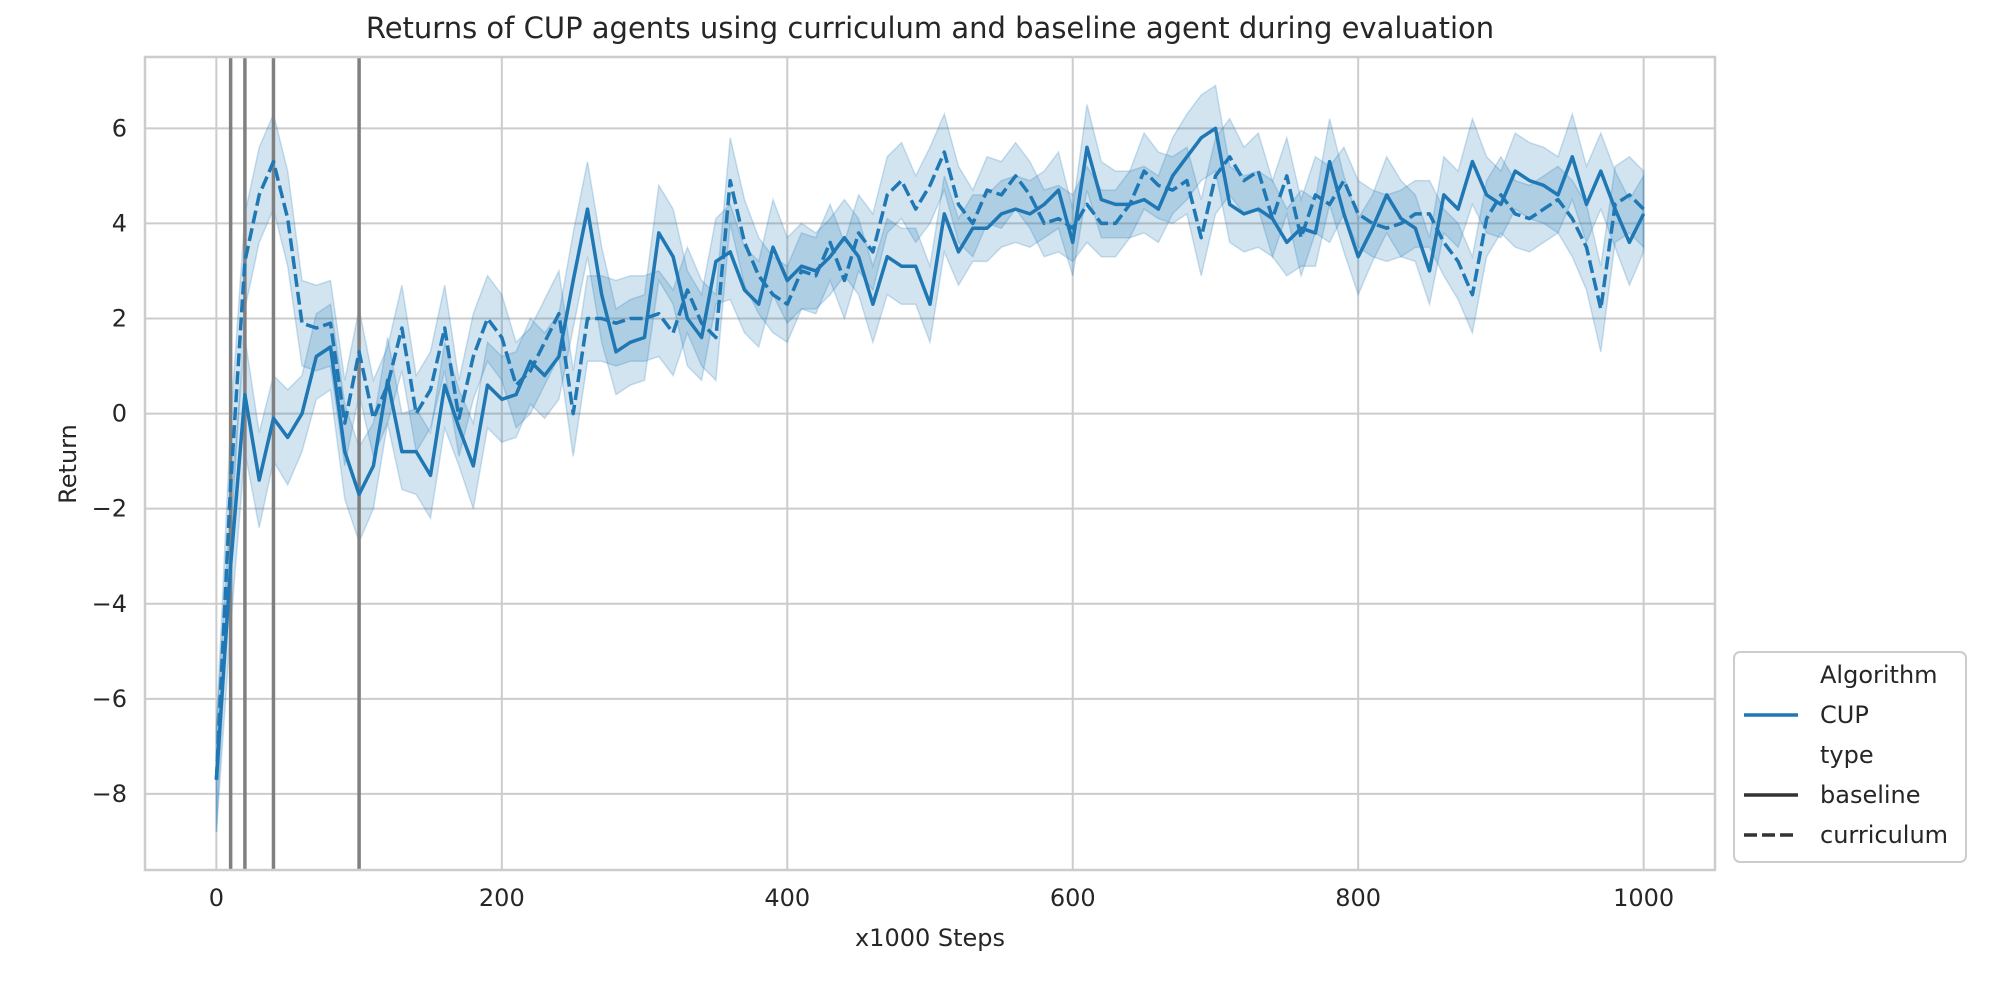 This screenshot has width=2000, height=1000. What do you see at coordinates (1358, 898) in the screenshot?
I see `x-tick-label: 800` at bounding box center [1358, 898].